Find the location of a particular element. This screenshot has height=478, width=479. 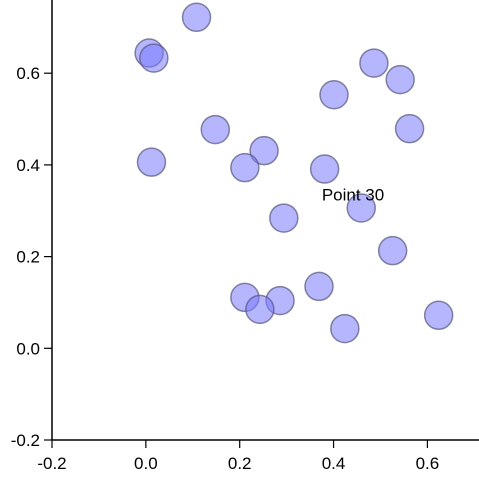

x-tick-label: -0.2 is located at coordinates (51, 463).